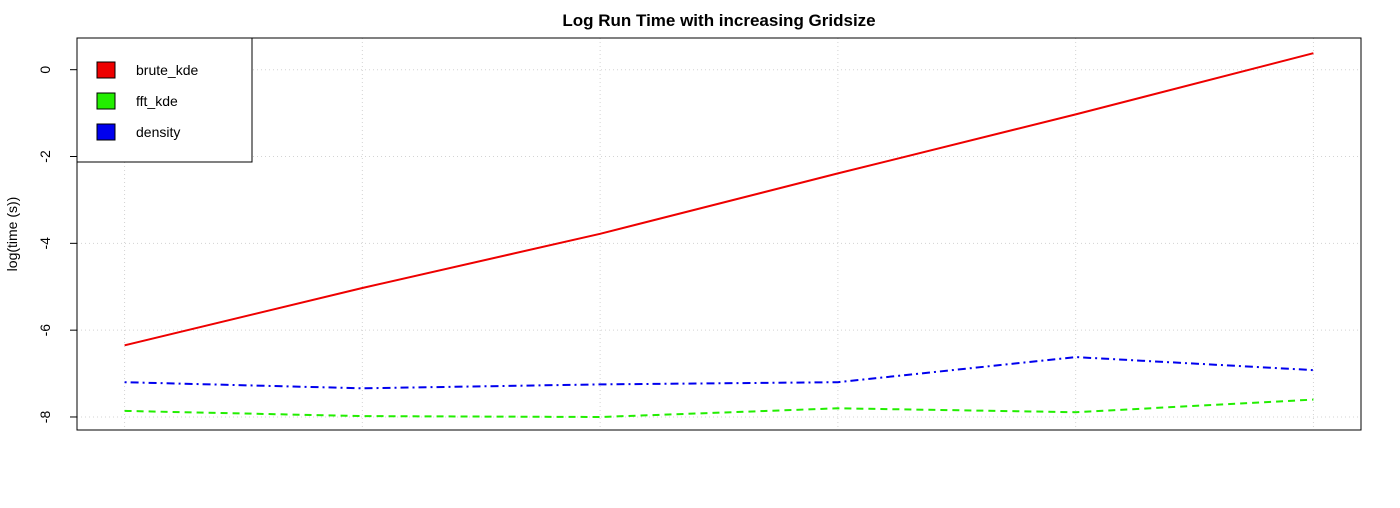 The width and height of the screenshot is (1400, 508). I want to click on chart-title: Log Run Time with increasing Gridsize, so click(718, 20).